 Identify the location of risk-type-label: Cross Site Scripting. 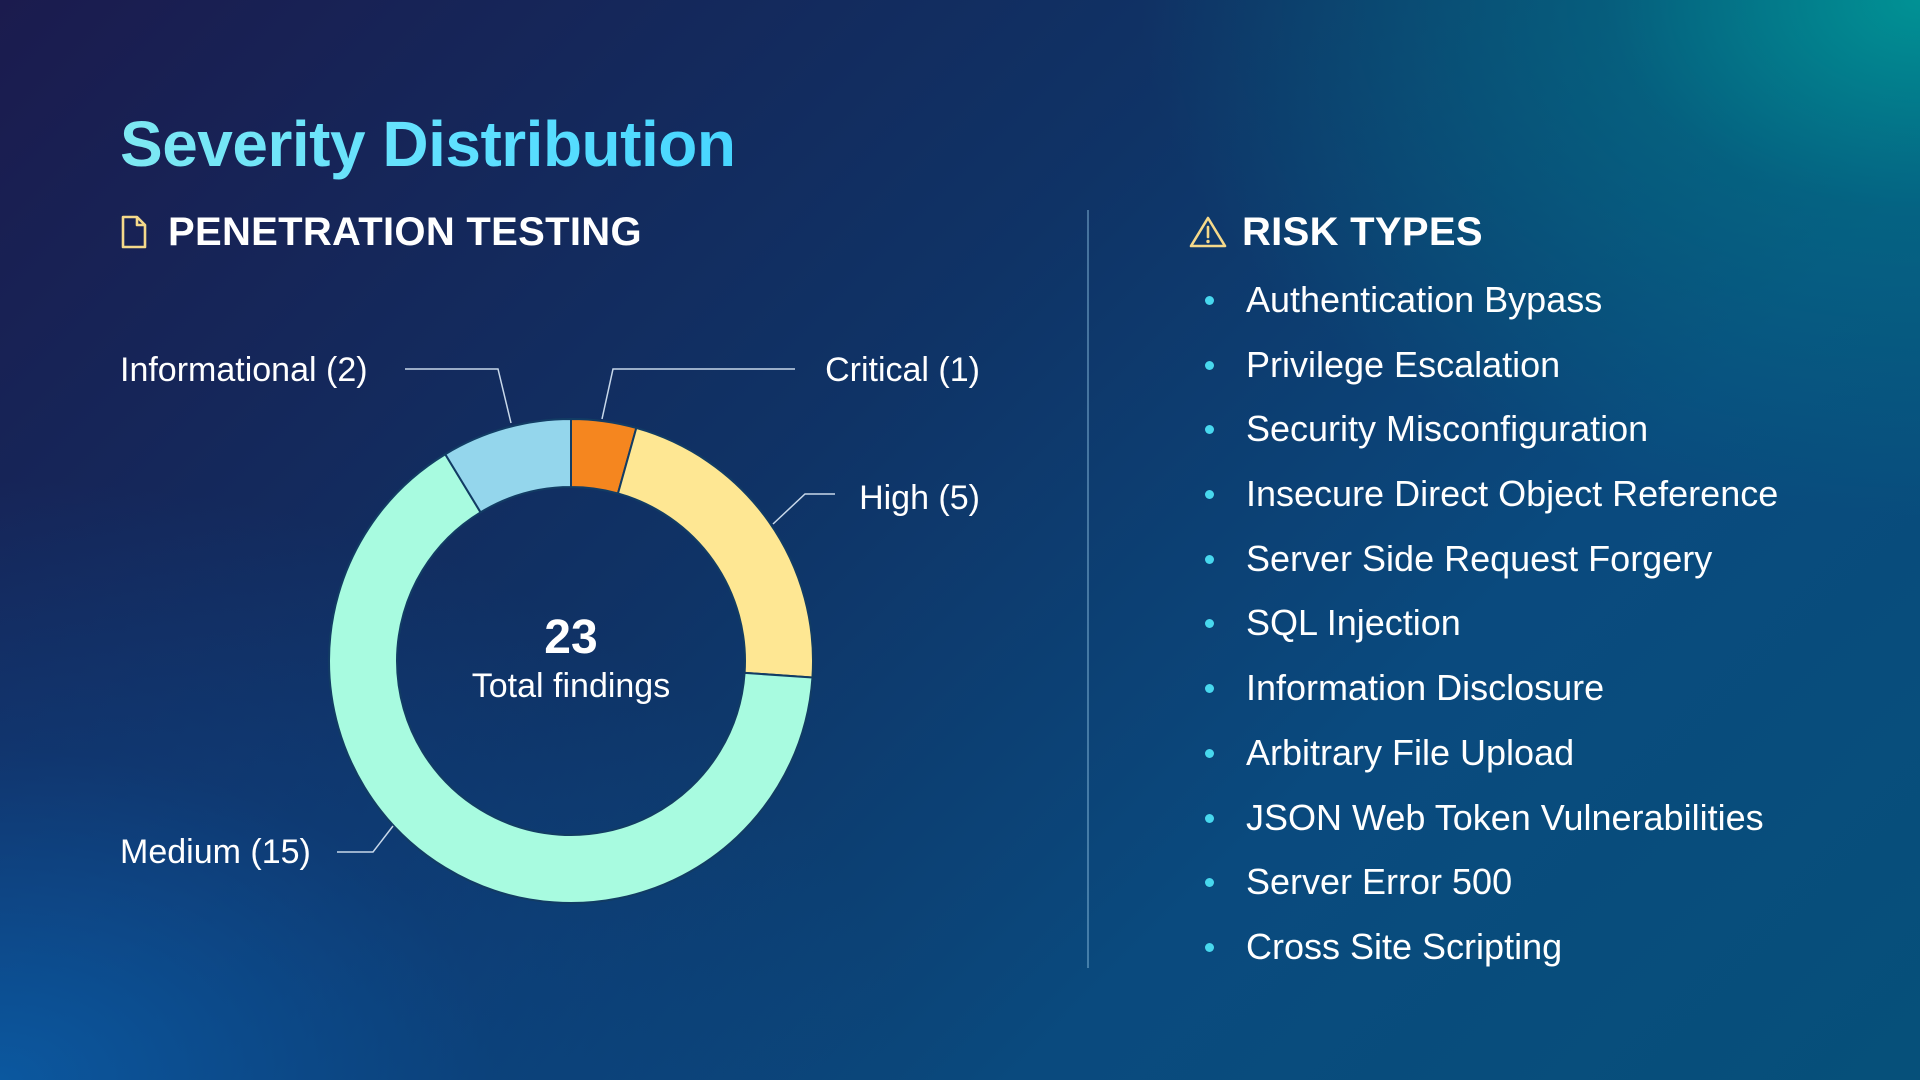
(1404, 946).